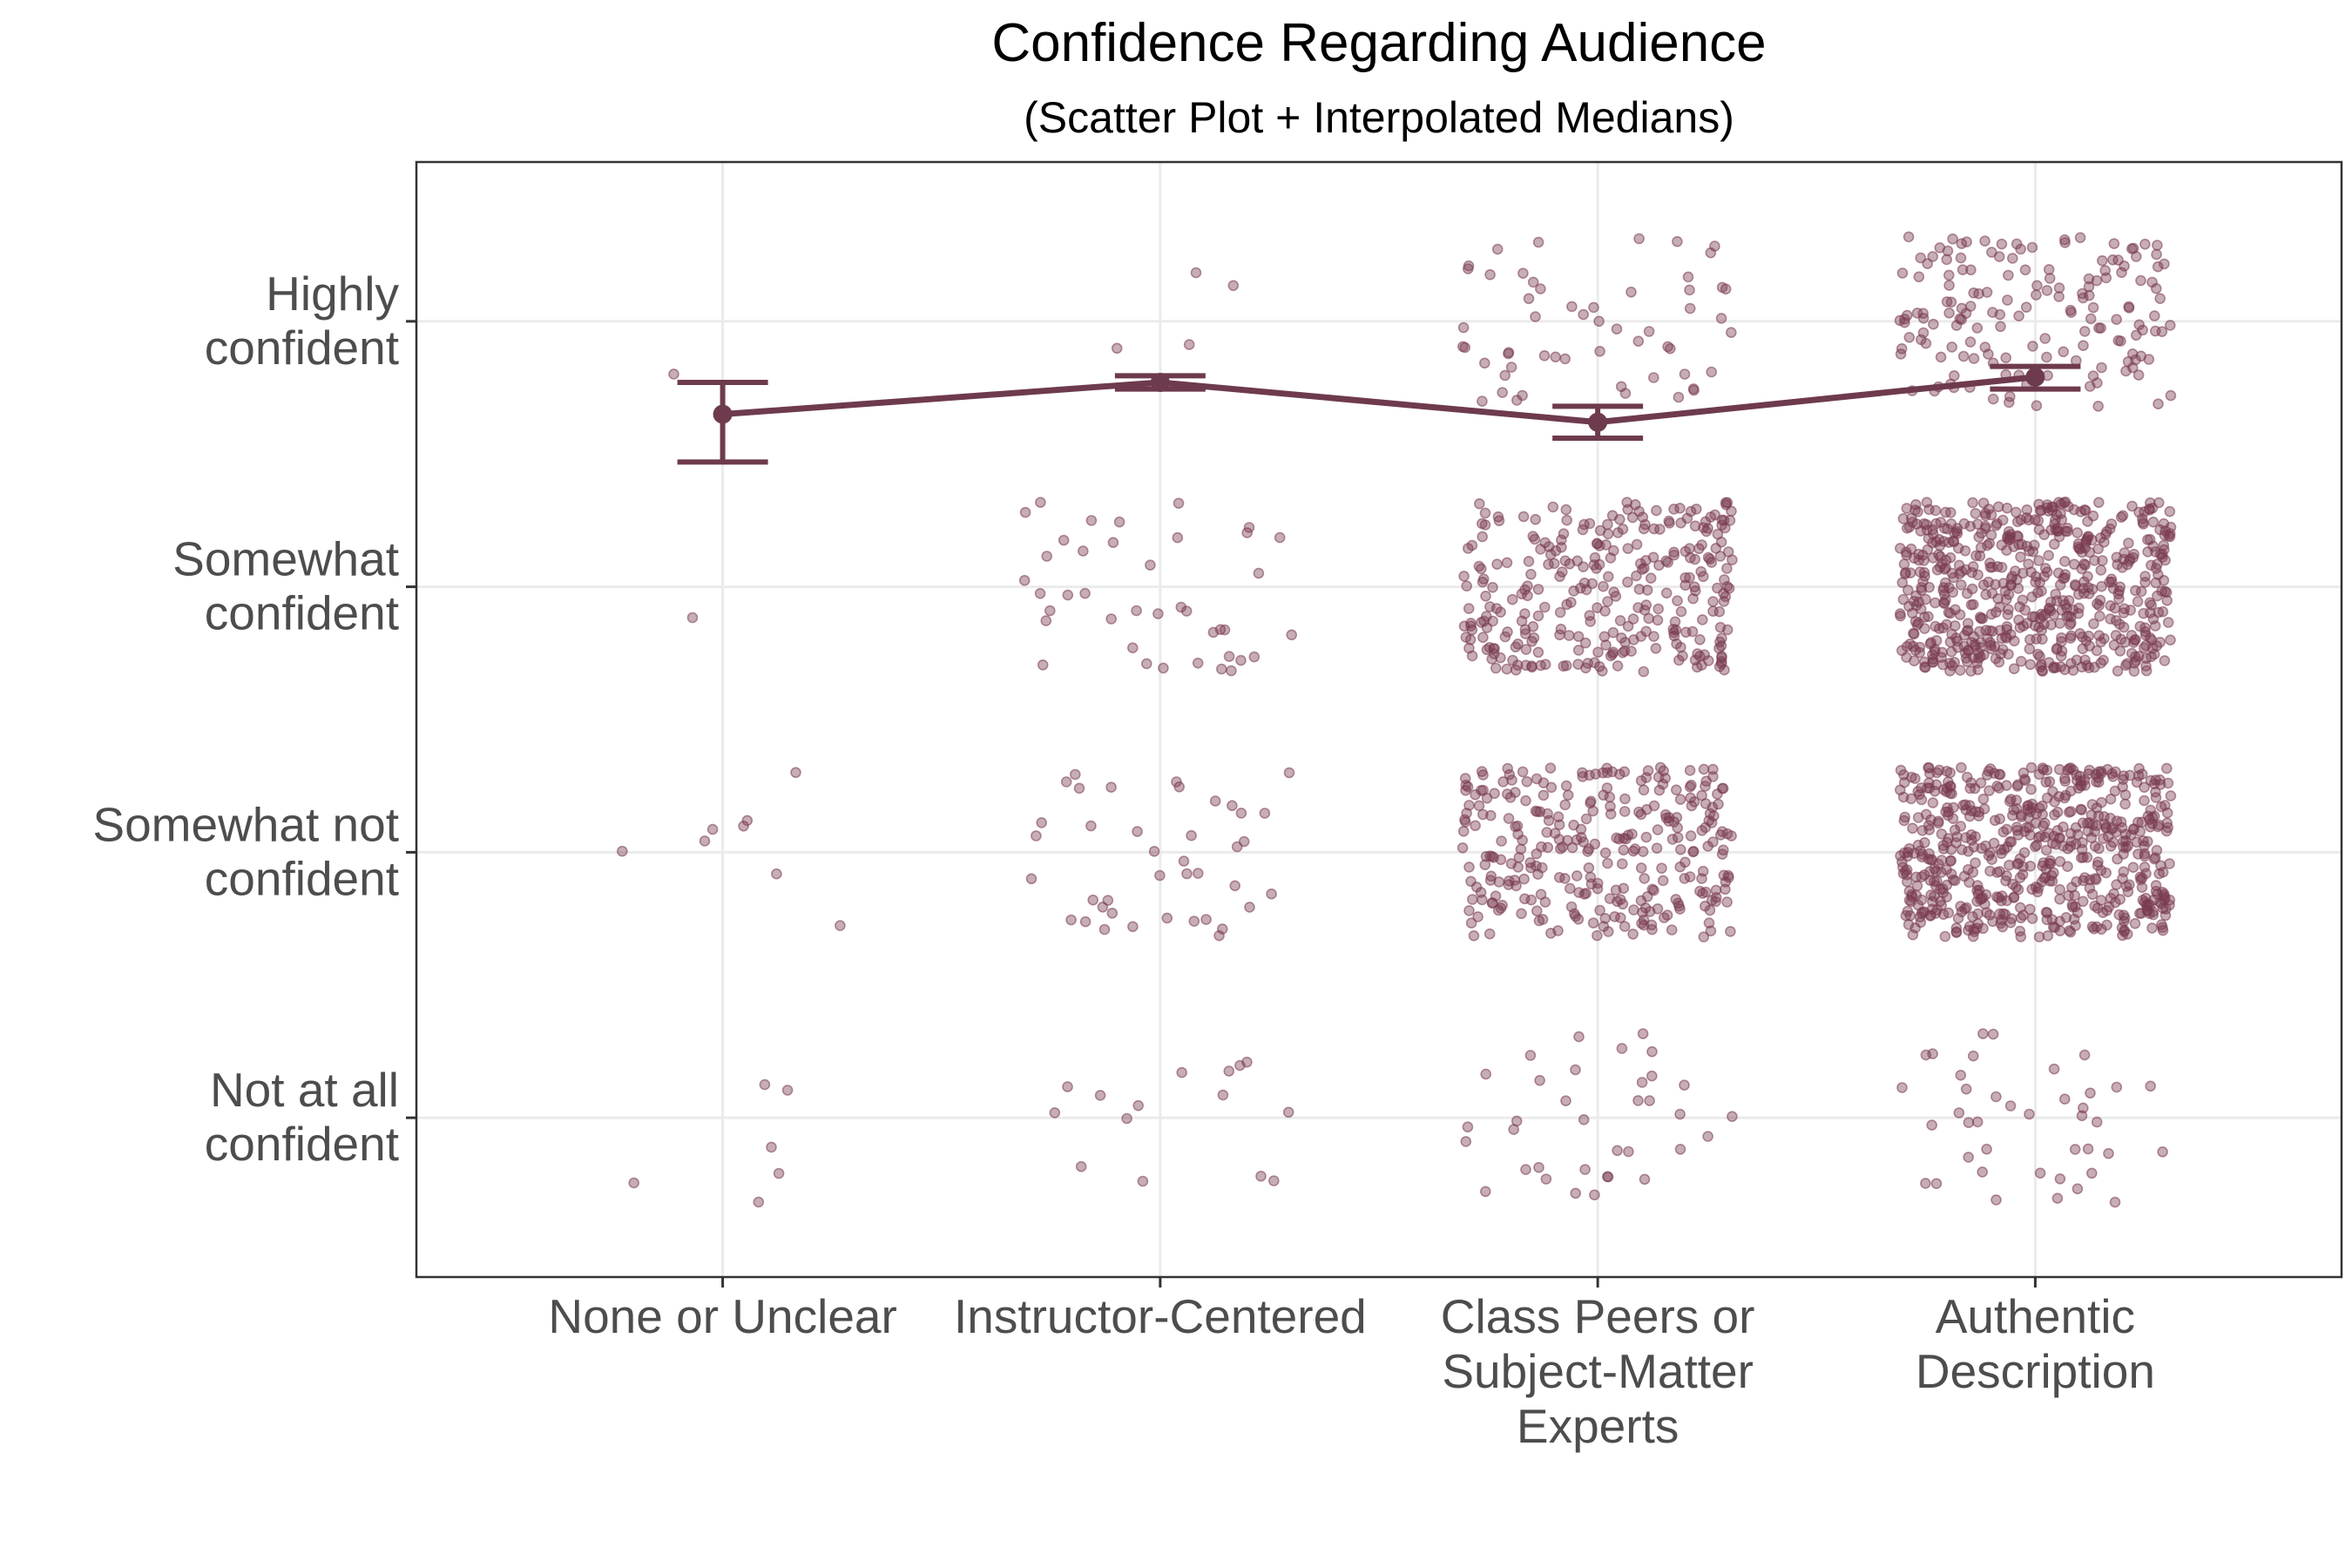 This screenshot has width=2352, height=1568. Describe the element at coordinates (332, 294) in the screenshot. I see `y-tick-label-line: Highly` at that location.